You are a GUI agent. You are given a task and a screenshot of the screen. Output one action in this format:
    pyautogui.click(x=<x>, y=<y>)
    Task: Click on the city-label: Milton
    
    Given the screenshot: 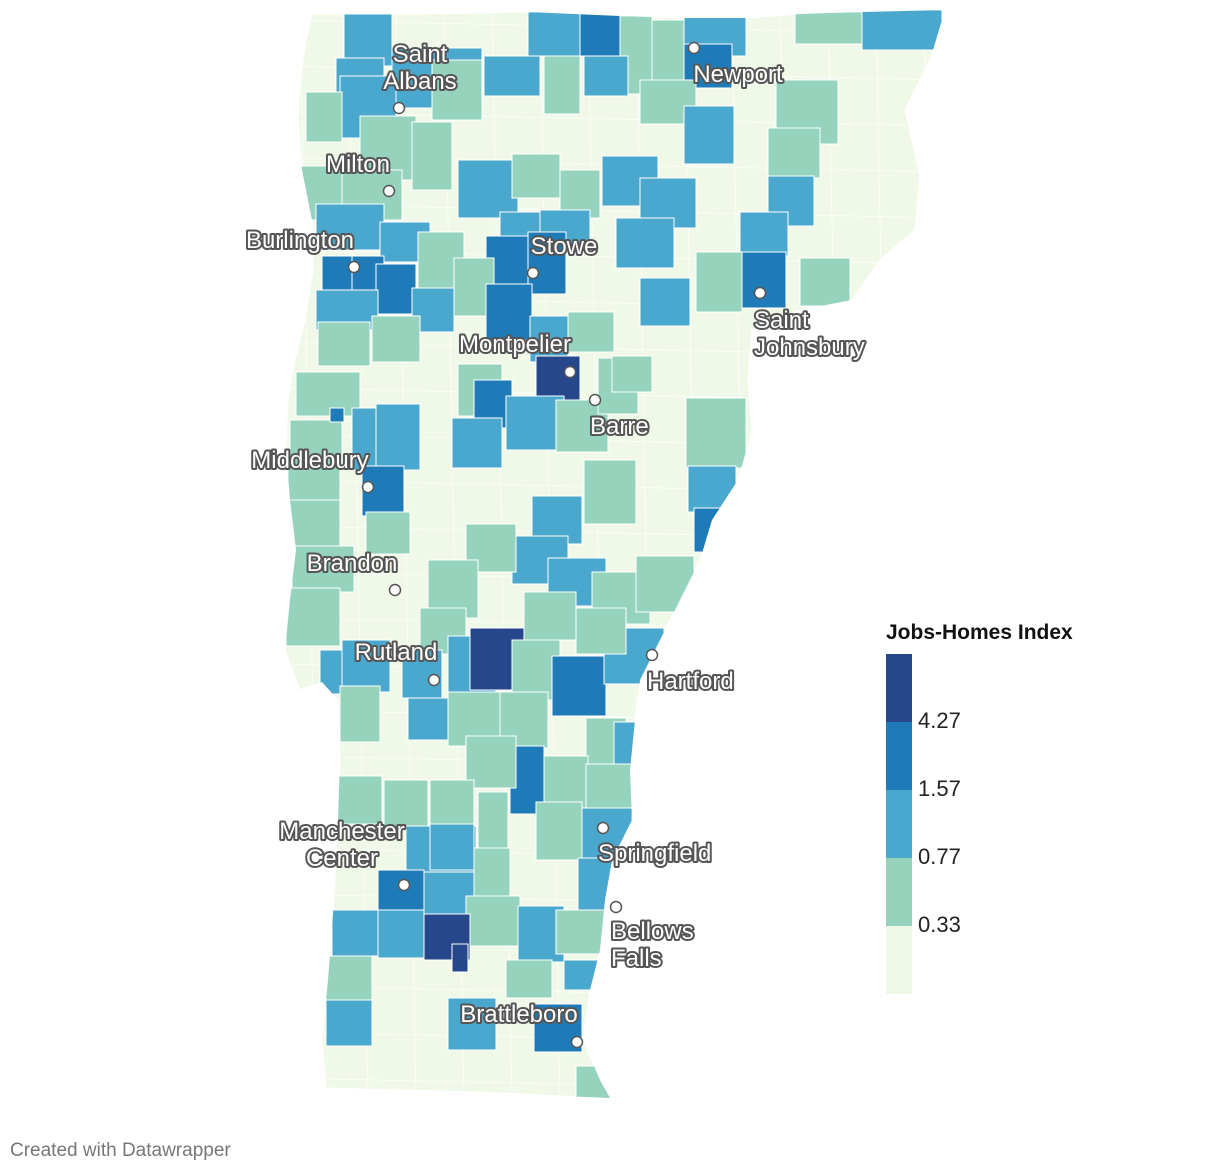 What is the action you would take?
    pyautogui.click(x=358, y=164)
    